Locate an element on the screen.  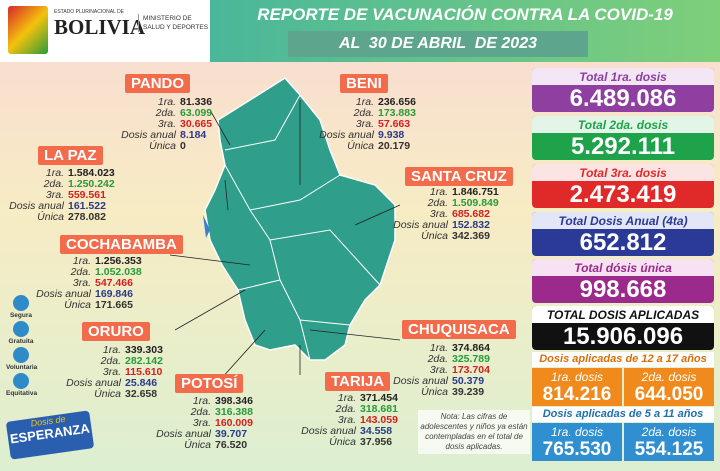
age-cell: 2da. dosis 554.125 is located at coordinates (669, 442).